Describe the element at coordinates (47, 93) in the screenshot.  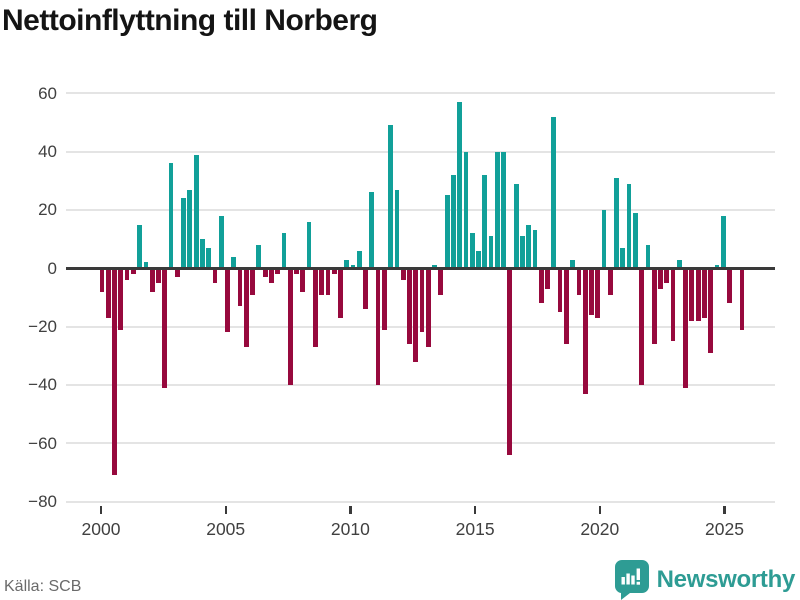
I see `y-tick-label: 60` at that location.